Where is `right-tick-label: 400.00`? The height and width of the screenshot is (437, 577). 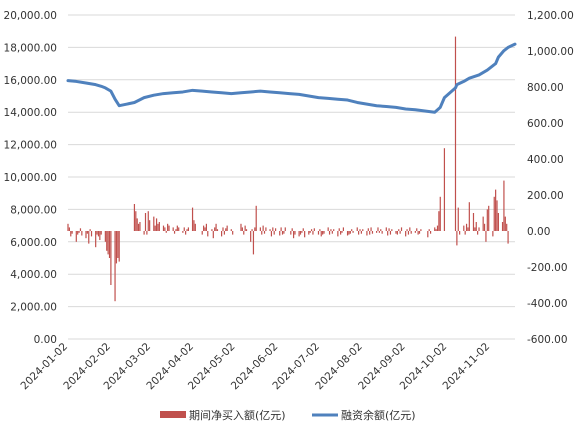 right-tick-label: 400.00 is located at coordinates (545, 160).